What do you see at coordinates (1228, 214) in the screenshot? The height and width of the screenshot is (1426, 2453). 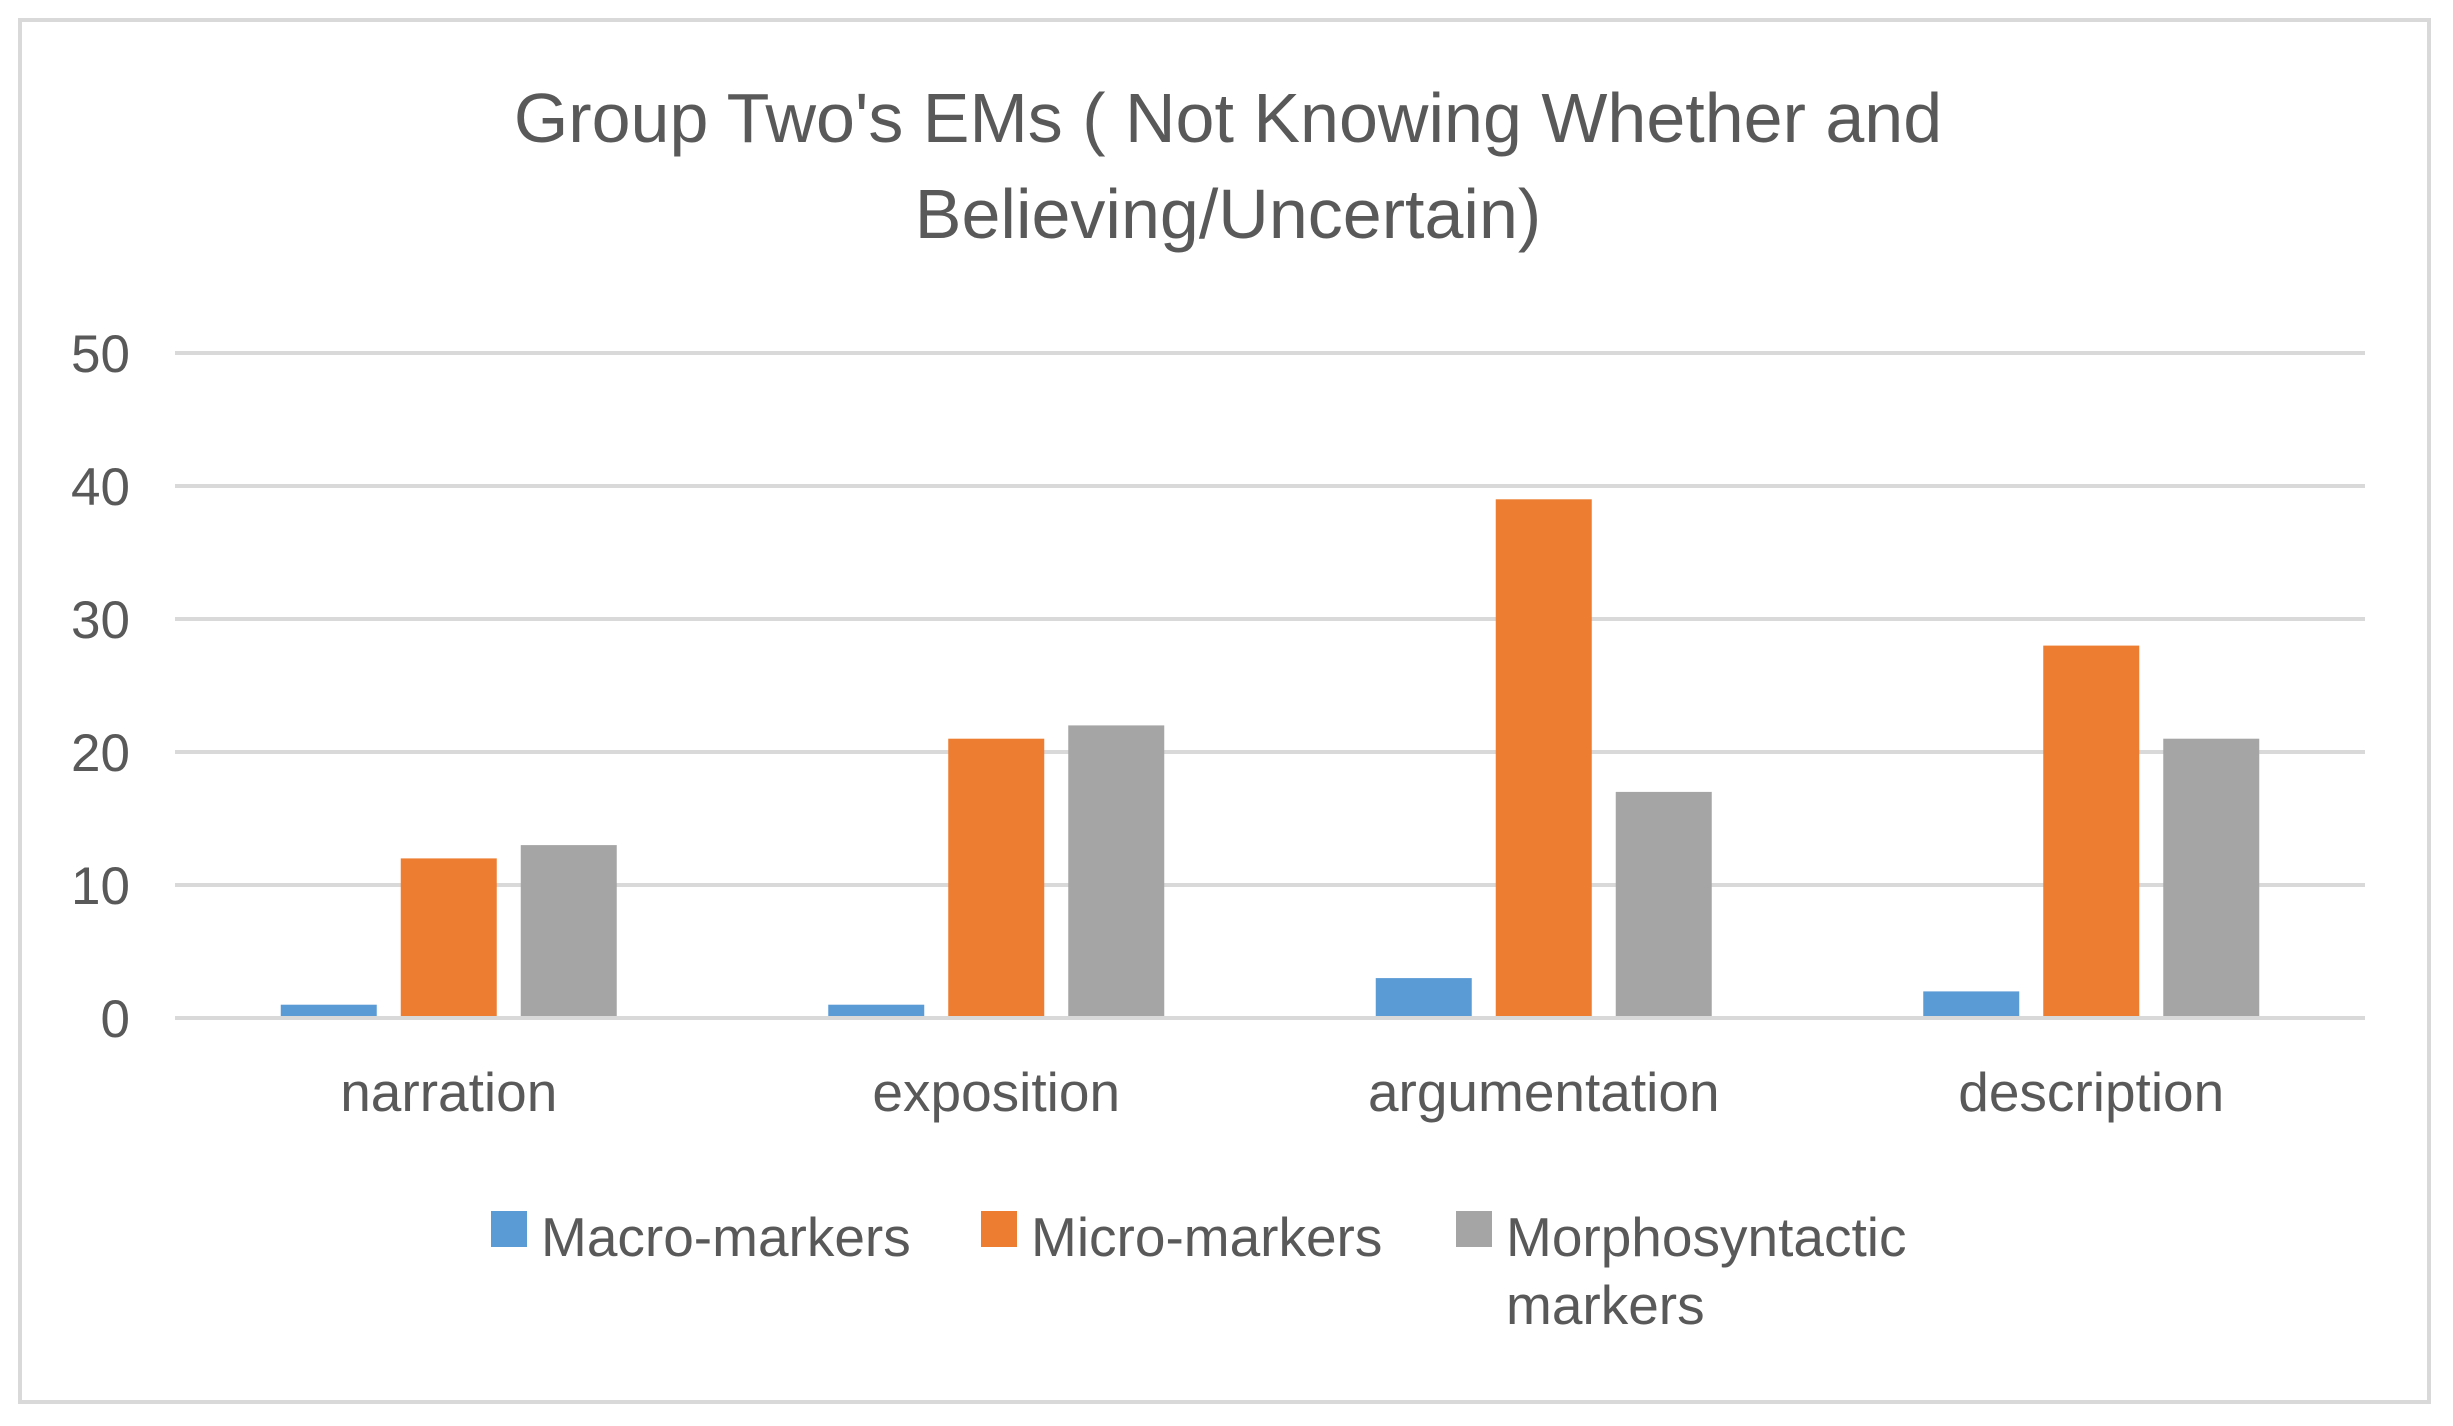 I see `chart-title-line-2: Believing/Uncertain)` at bounding box center [1228, 214].